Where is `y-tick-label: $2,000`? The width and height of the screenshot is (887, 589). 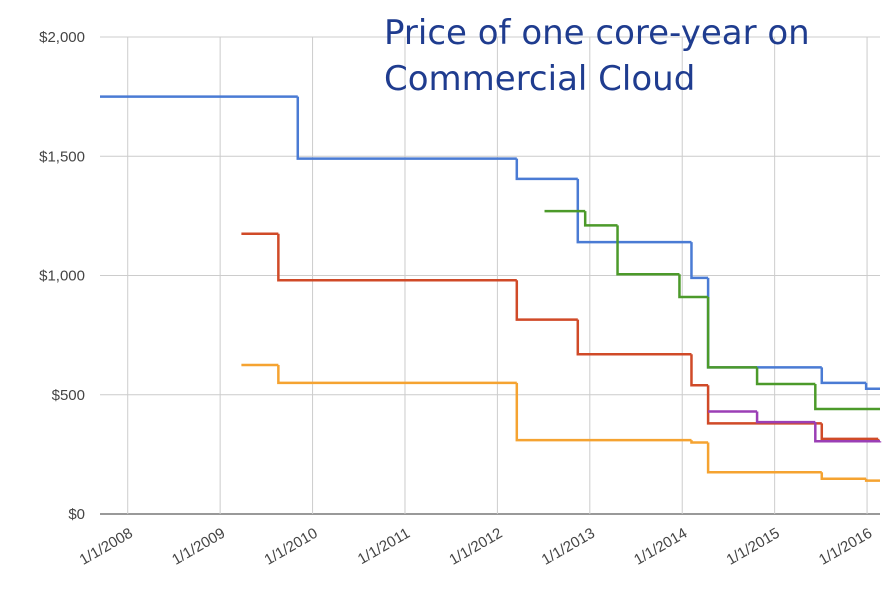 y-tick-label: $2,000 is located at coordinates (62, 37).